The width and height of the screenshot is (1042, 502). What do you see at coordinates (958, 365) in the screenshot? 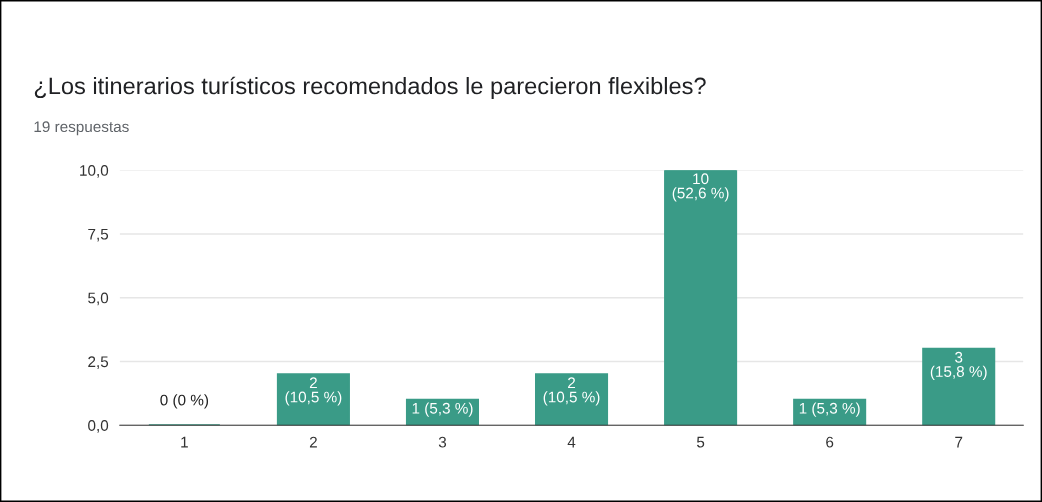
I see `data-label: 3 (15,8 %)` at bounding box center [958, 365].